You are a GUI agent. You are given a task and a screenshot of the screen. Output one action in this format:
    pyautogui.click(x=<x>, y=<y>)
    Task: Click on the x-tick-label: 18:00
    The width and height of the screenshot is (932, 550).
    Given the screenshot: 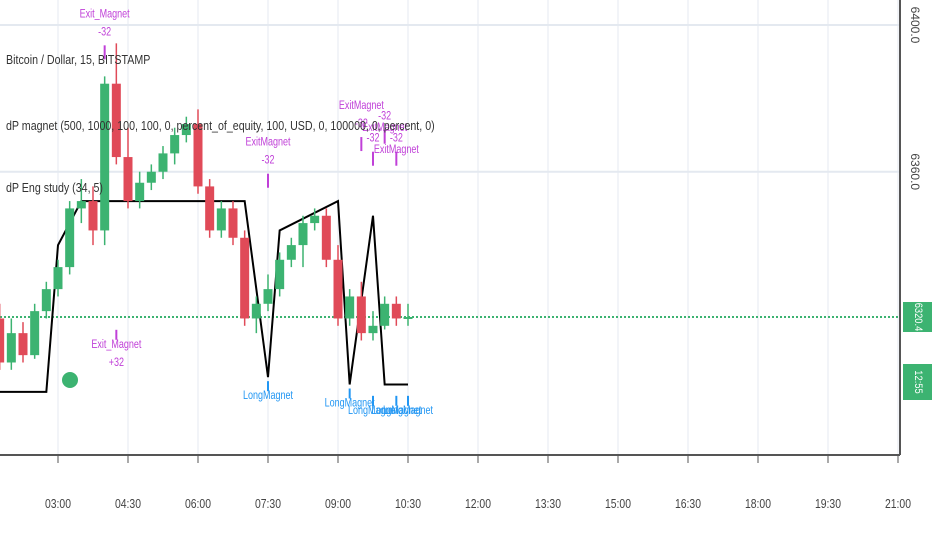 What is the action you would take?
    pyautogui.click(x=758, y=504)
    